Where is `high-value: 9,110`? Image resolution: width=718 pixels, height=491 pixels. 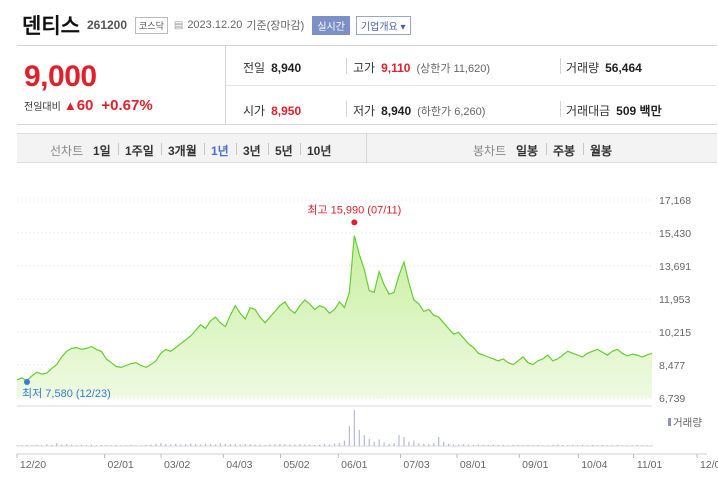 high-value: 9,110 is located at coordinates (396, 67).